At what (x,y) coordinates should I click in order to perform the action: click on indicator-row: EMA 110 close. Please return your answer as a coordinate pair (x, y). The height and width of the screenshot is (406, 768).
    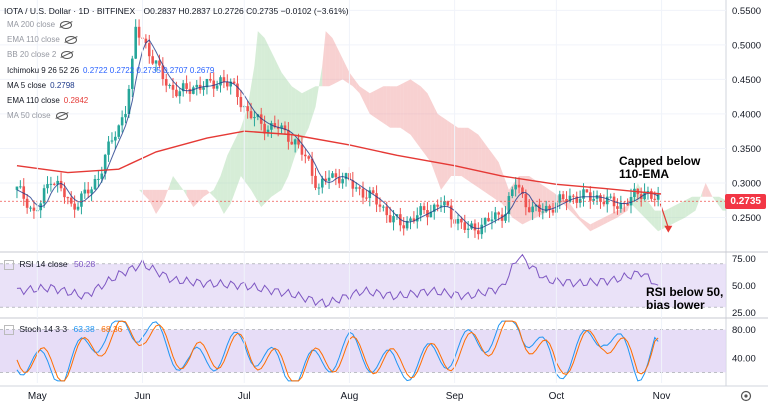
    Looking at the image, I should click on (42, 39).